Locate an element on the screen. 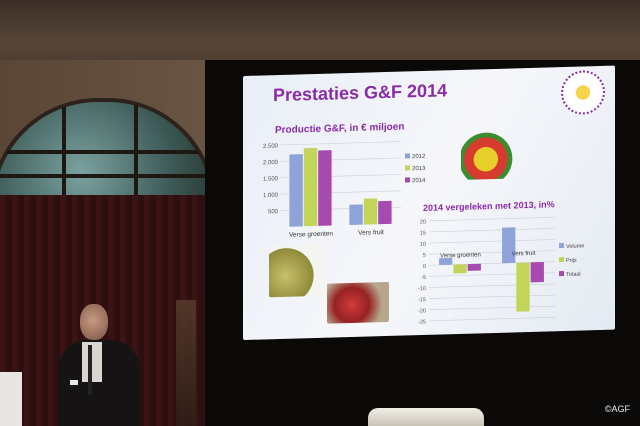 The image size is (640, 426). pears-photo is located at coordinates (297, 270).